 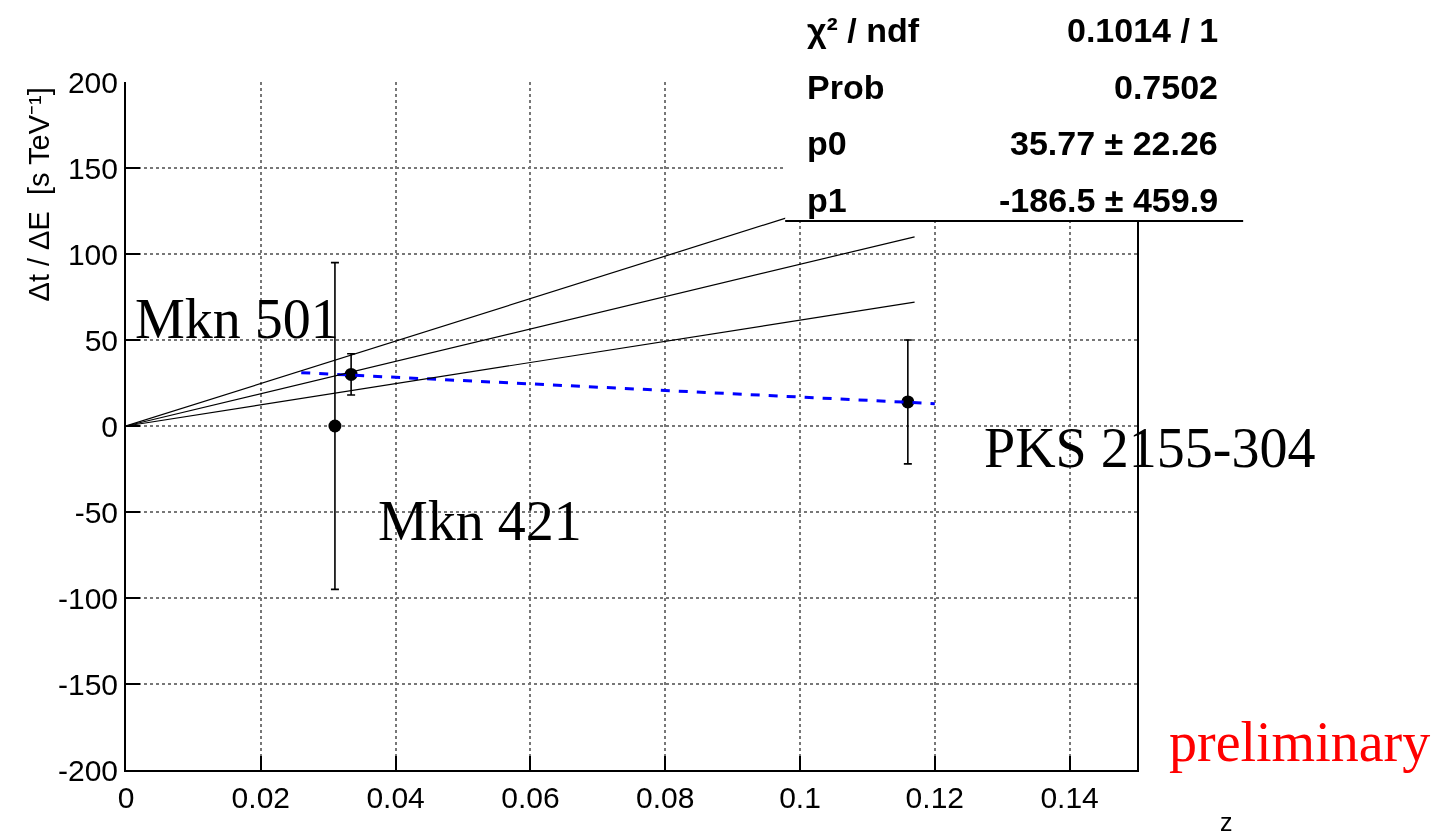 What do you see at coordinates (800, 797) in the screenshot?
I see `x-tick-label: 0.1` at bounding box center [800, 797].